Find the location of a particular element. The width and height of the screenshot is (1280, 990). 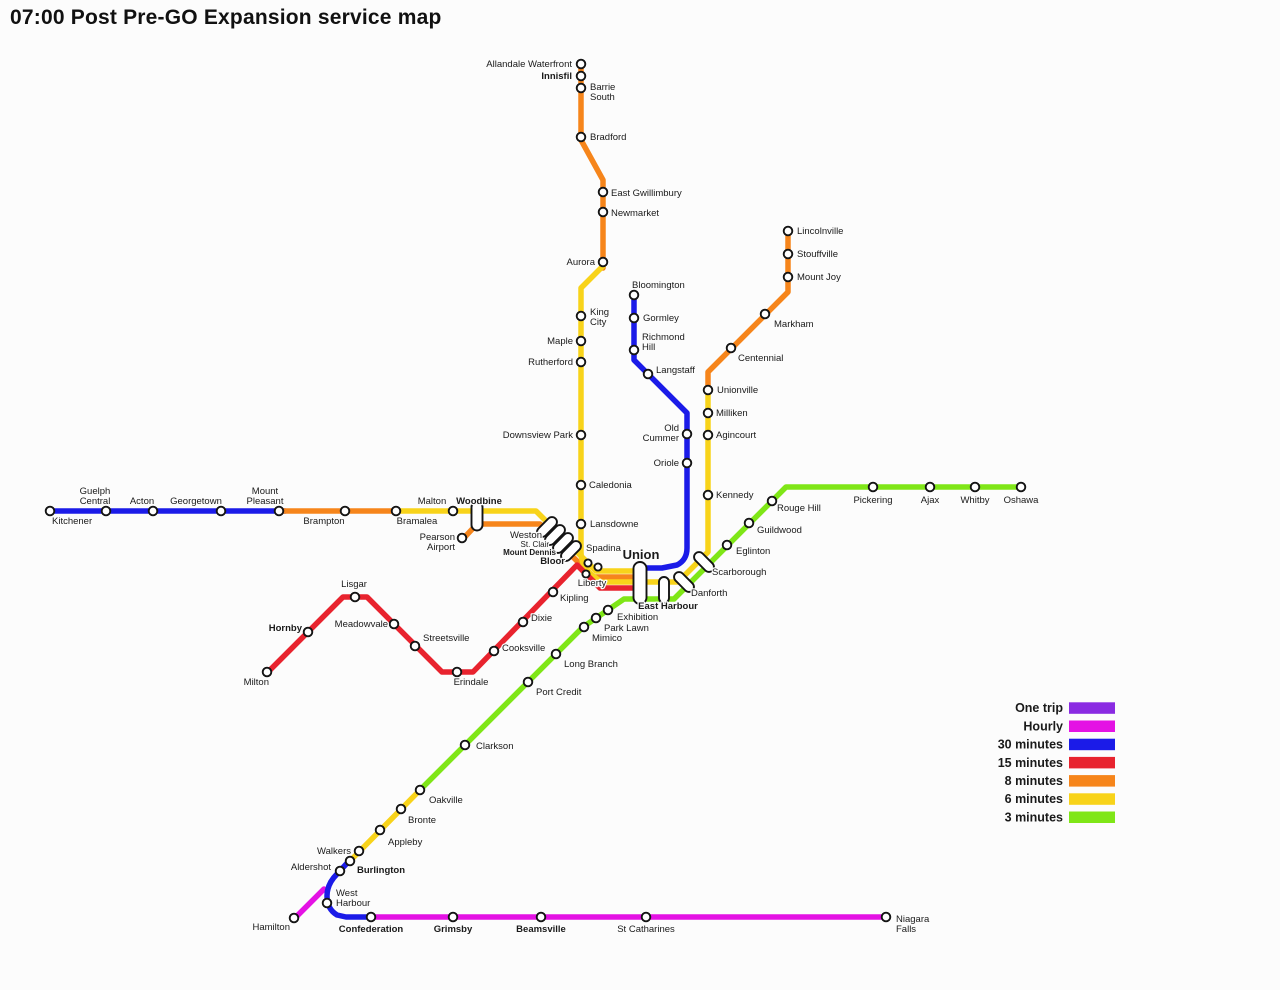

label-innisfil: Innisfil is located at coordinates (556, 76).